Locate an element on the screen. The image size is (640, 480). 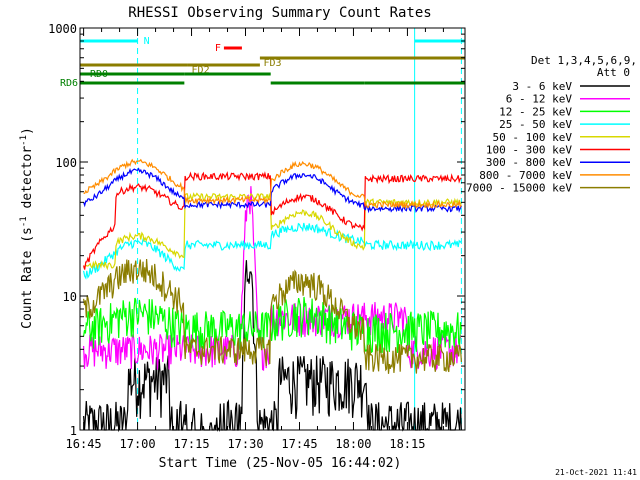
y-label-sup-2: -1 is located at coordinates (24, 140).